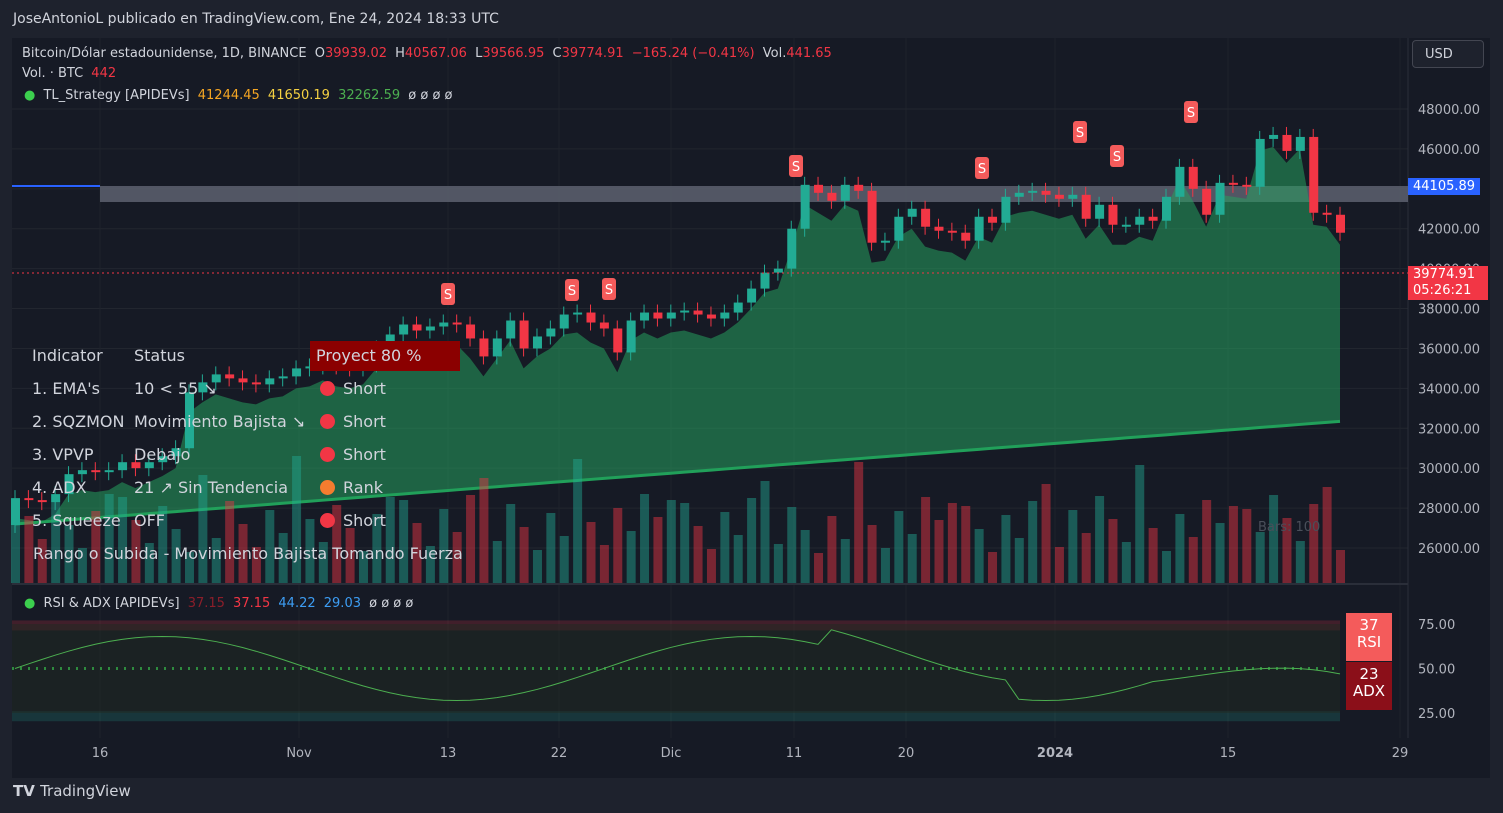 This screenshot has height=813, width=1503. I want to click on rsi-tail: ø ø ø ø, so click(391, 603).